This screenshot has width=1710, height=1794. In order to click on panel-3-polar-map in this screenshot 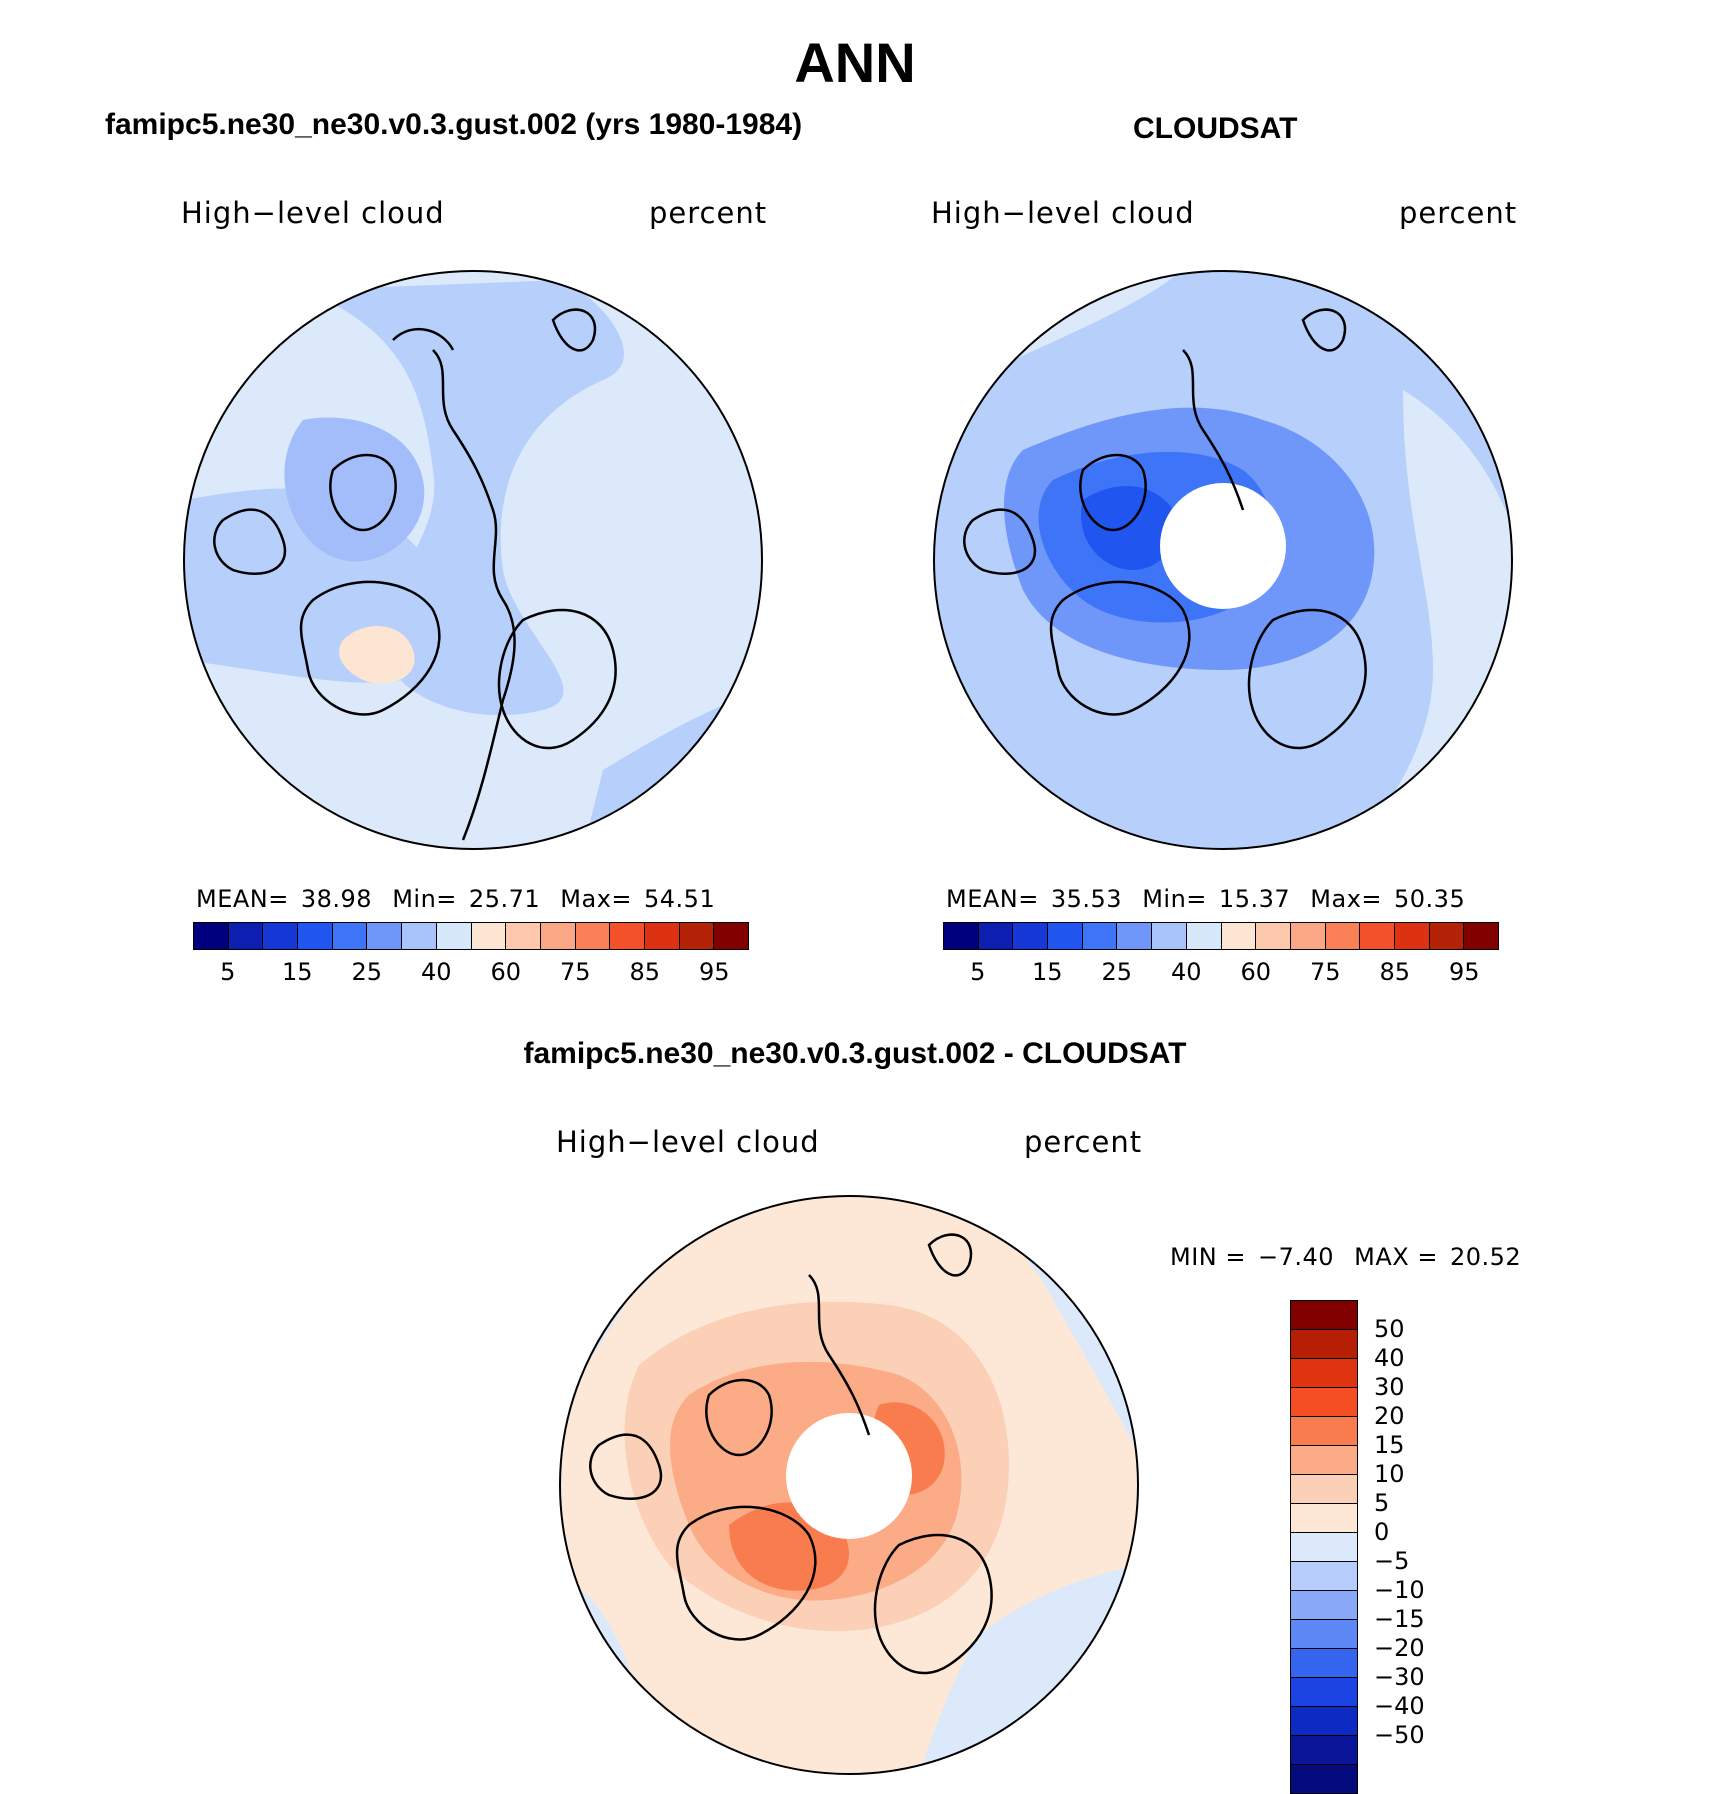, I will do `click(849, 1485)`.